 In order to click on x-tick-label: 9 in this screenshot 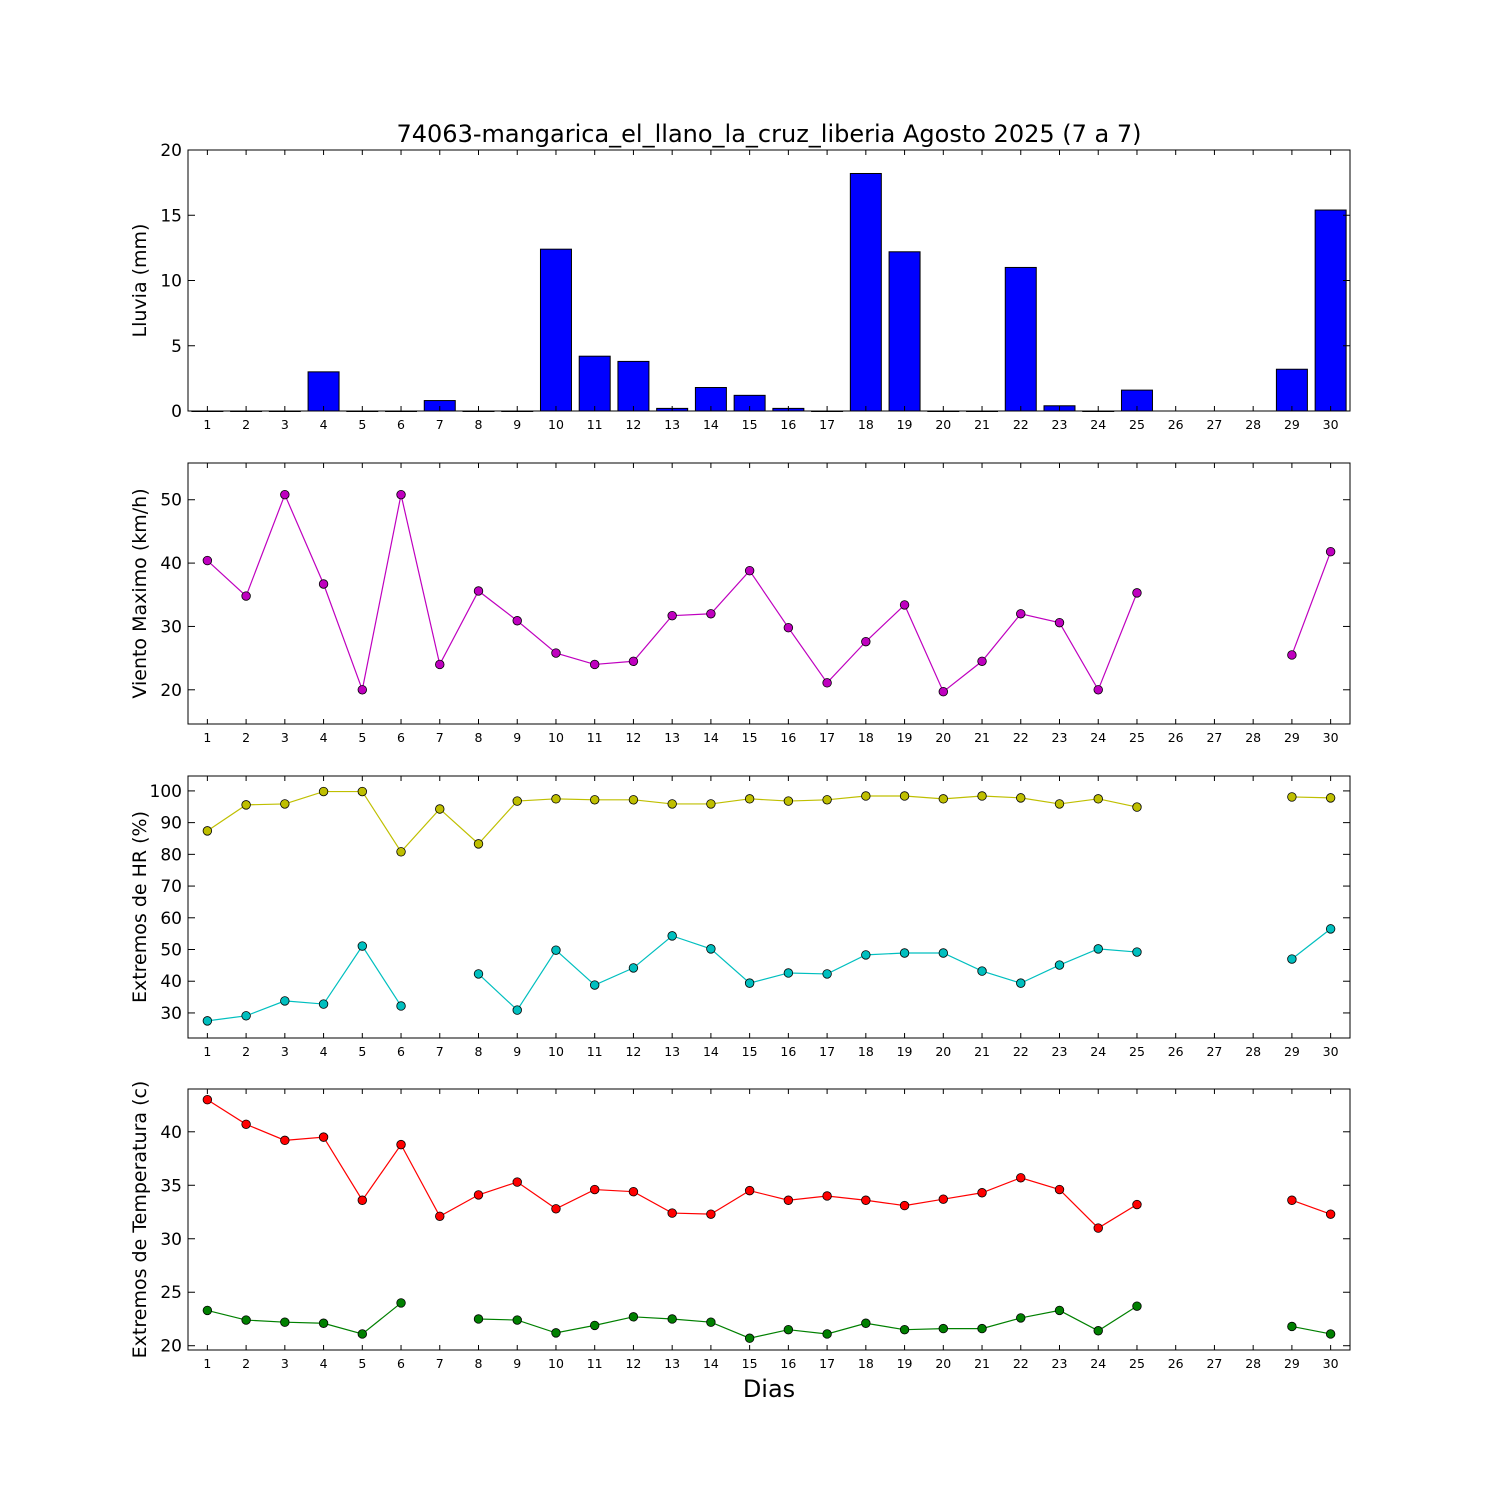, I will do `click(517, 1363)`.